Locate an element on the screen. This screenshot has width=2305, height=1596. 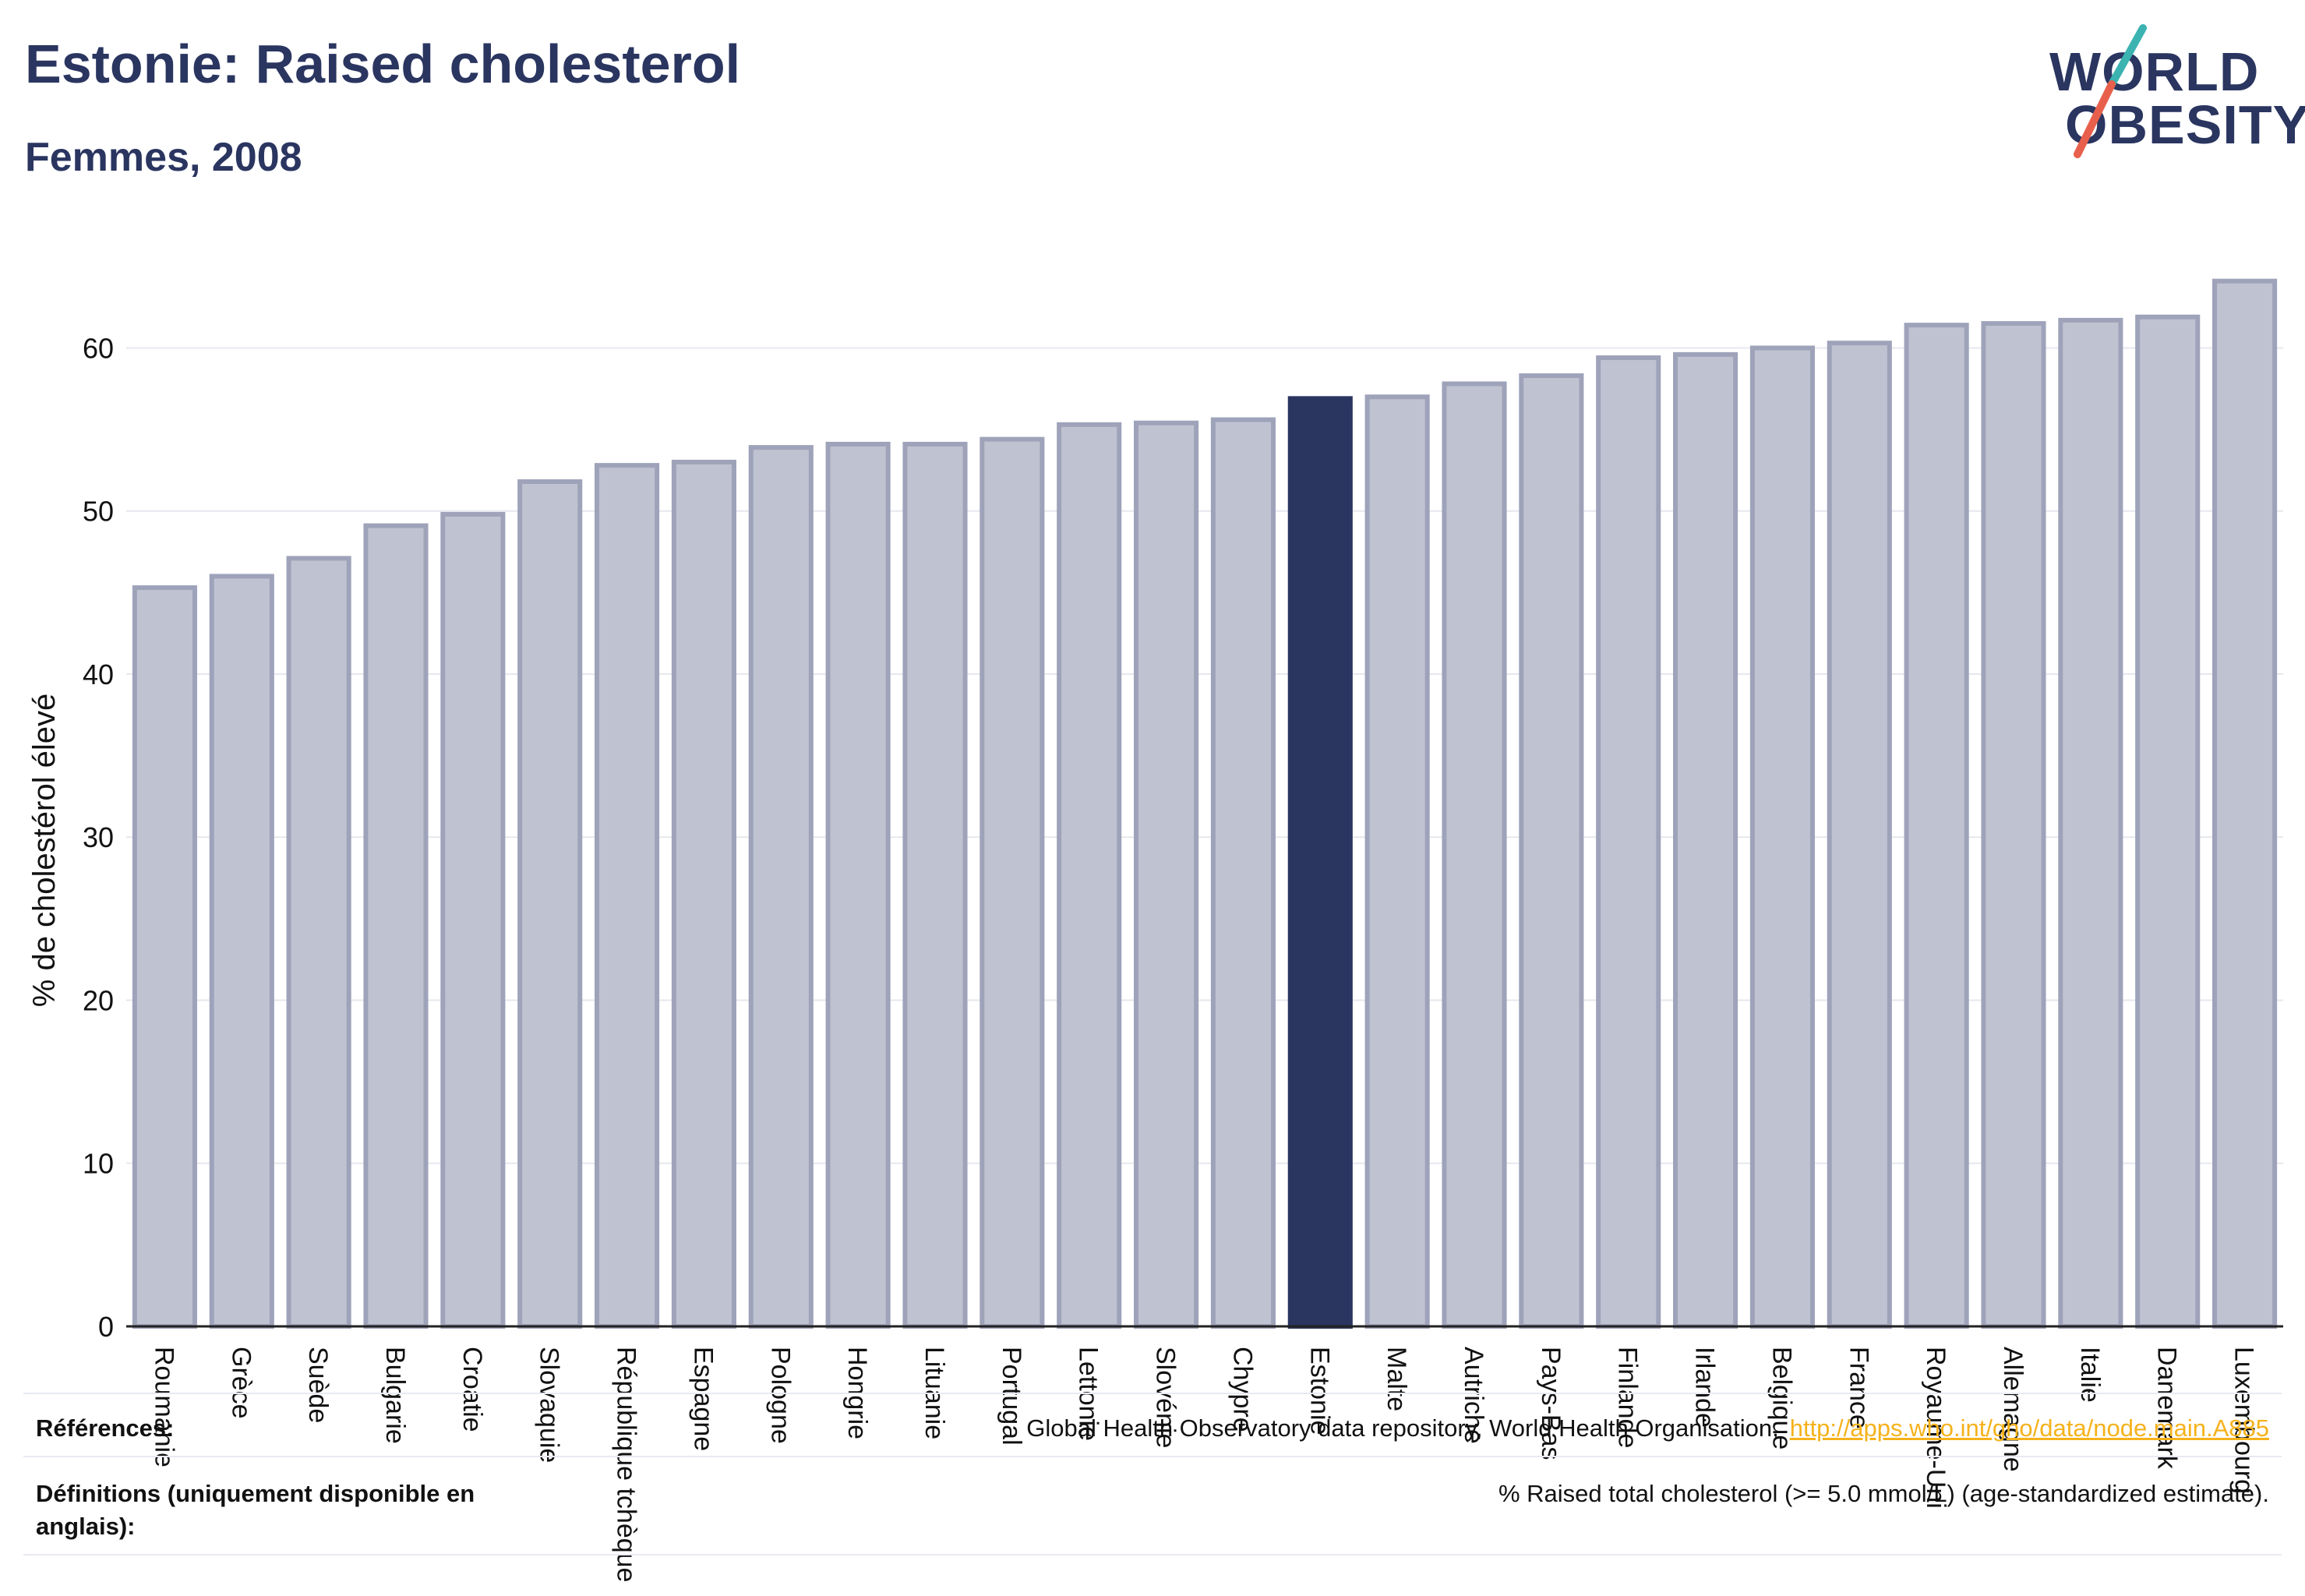
bar-hongrie is located at coordinates (858, 885).